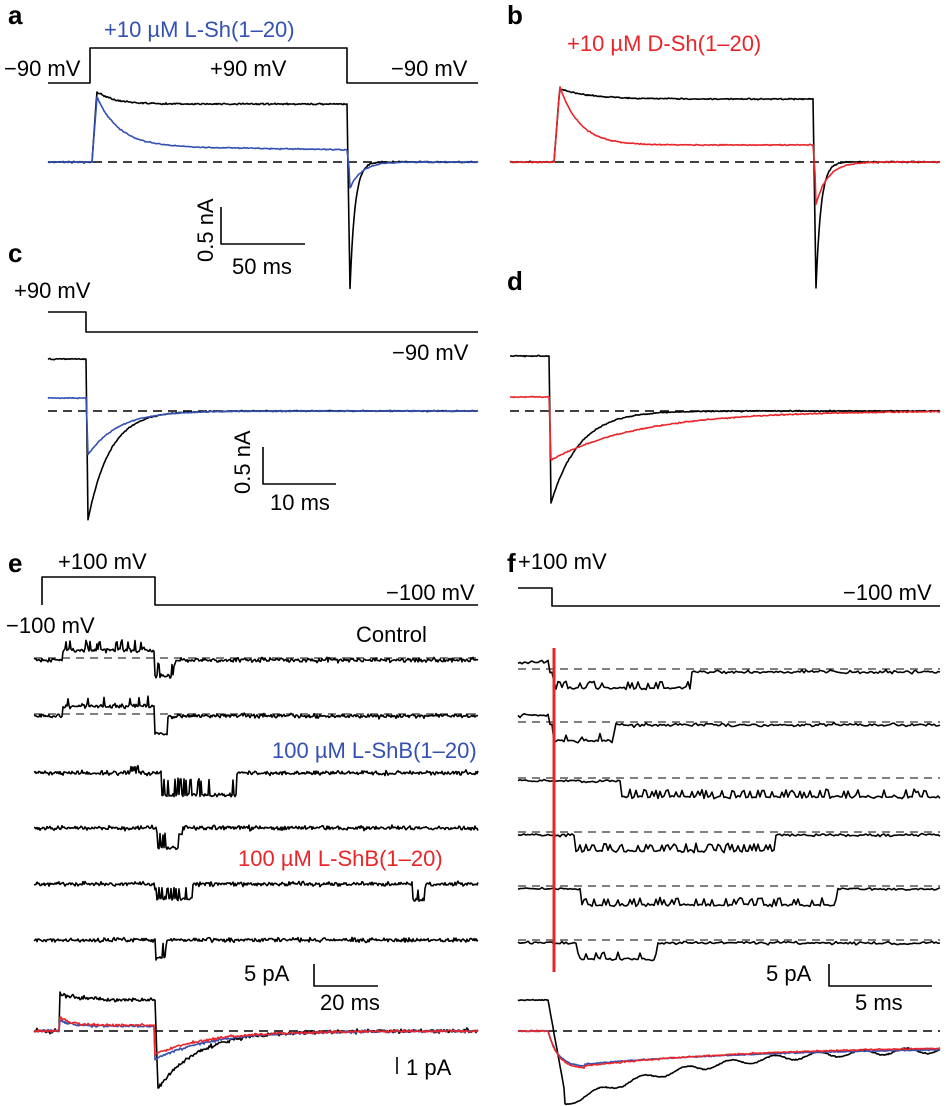 This screenshot has height=1106, width=946. I want to click on legend-b: +10 µM D-Sh(1–20), so click(664, 43).